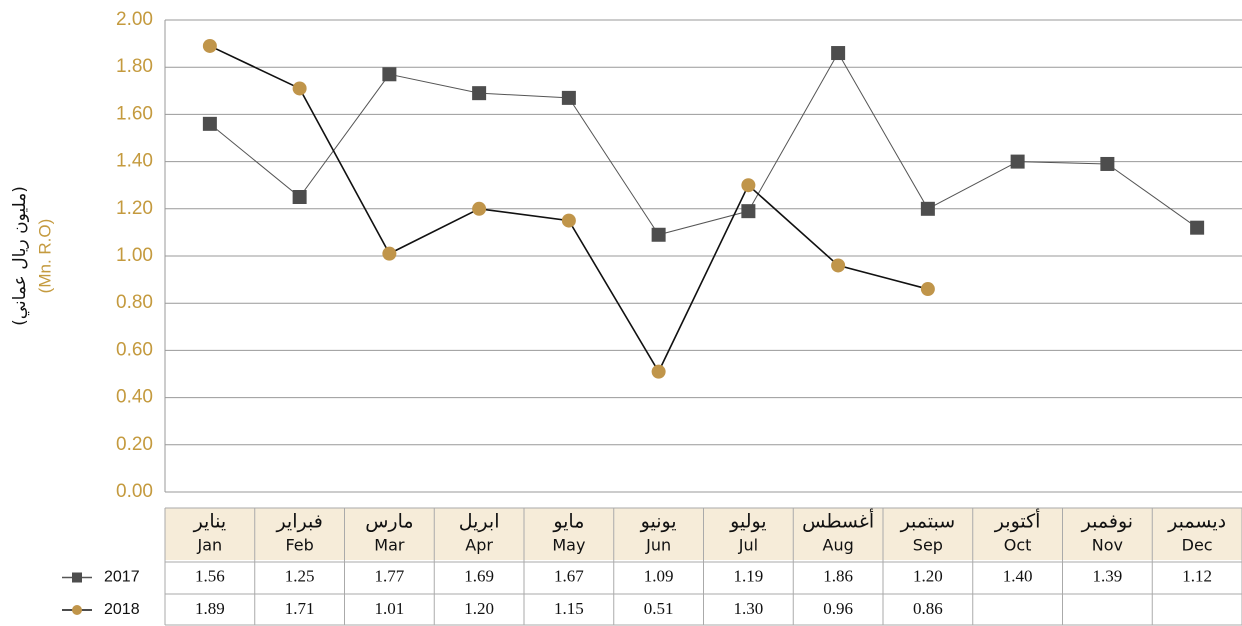 The height and width of the screenshot is (626, 1242). What do you see at coordinates (20, 256) in the screenshot?
I see `y-axis-label-ar: (مليون ريال عماني)` at bounding box center [20, 256].